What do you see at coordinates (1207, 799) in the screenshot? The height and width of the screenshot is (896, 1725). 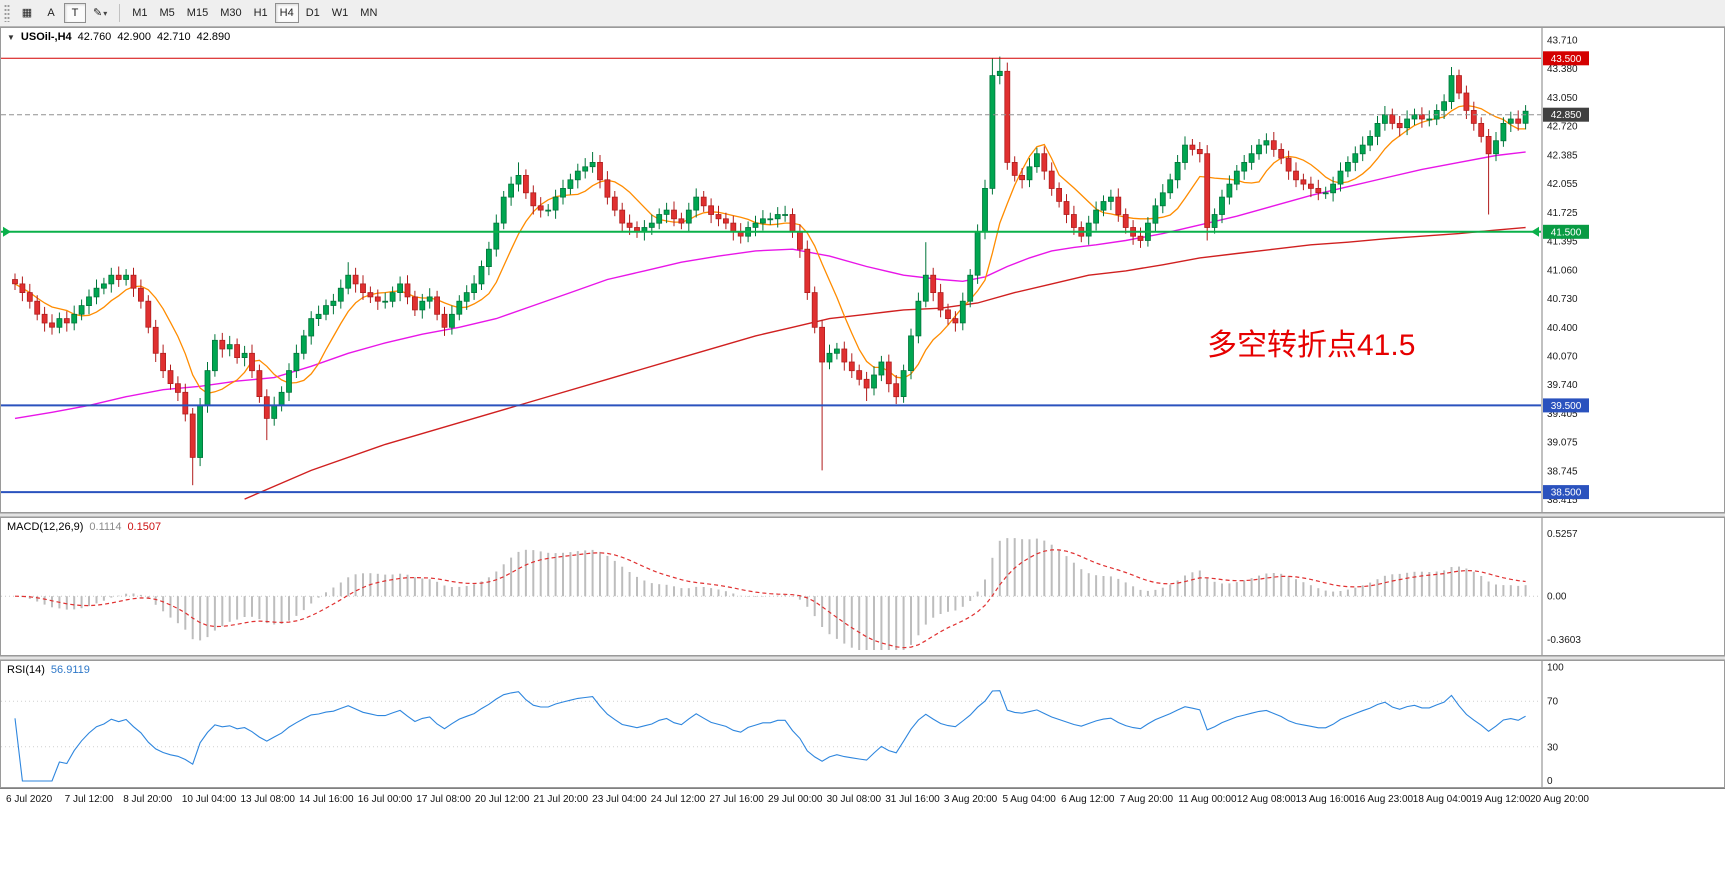 I see `time-axis-label: 11 Aug 00:00` at bounding box center [1207, 799].